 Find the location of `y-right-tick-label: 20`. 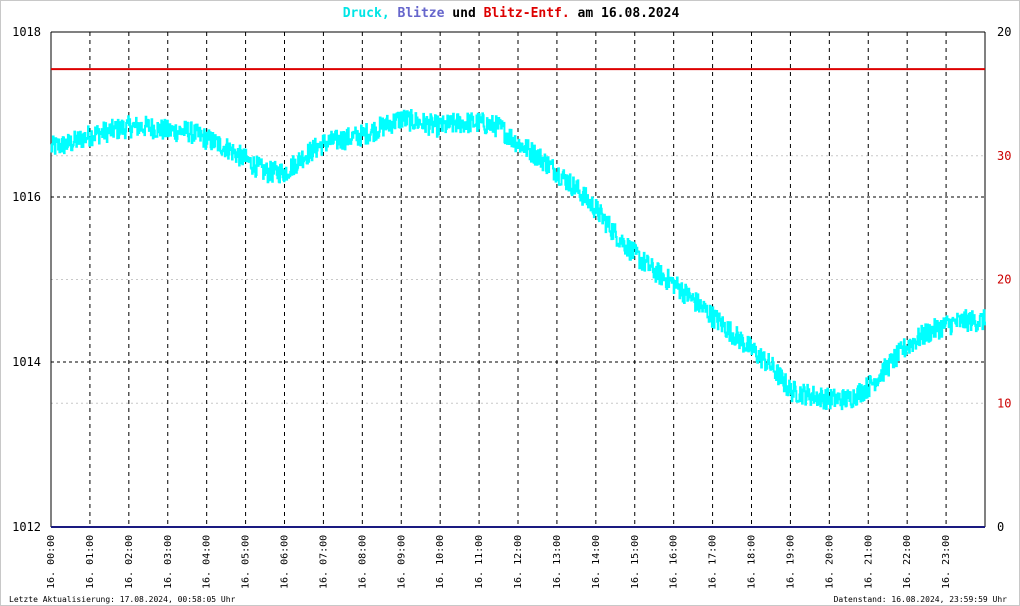

y-right-tick-label: 20 is located at coordinates (1004, 32).